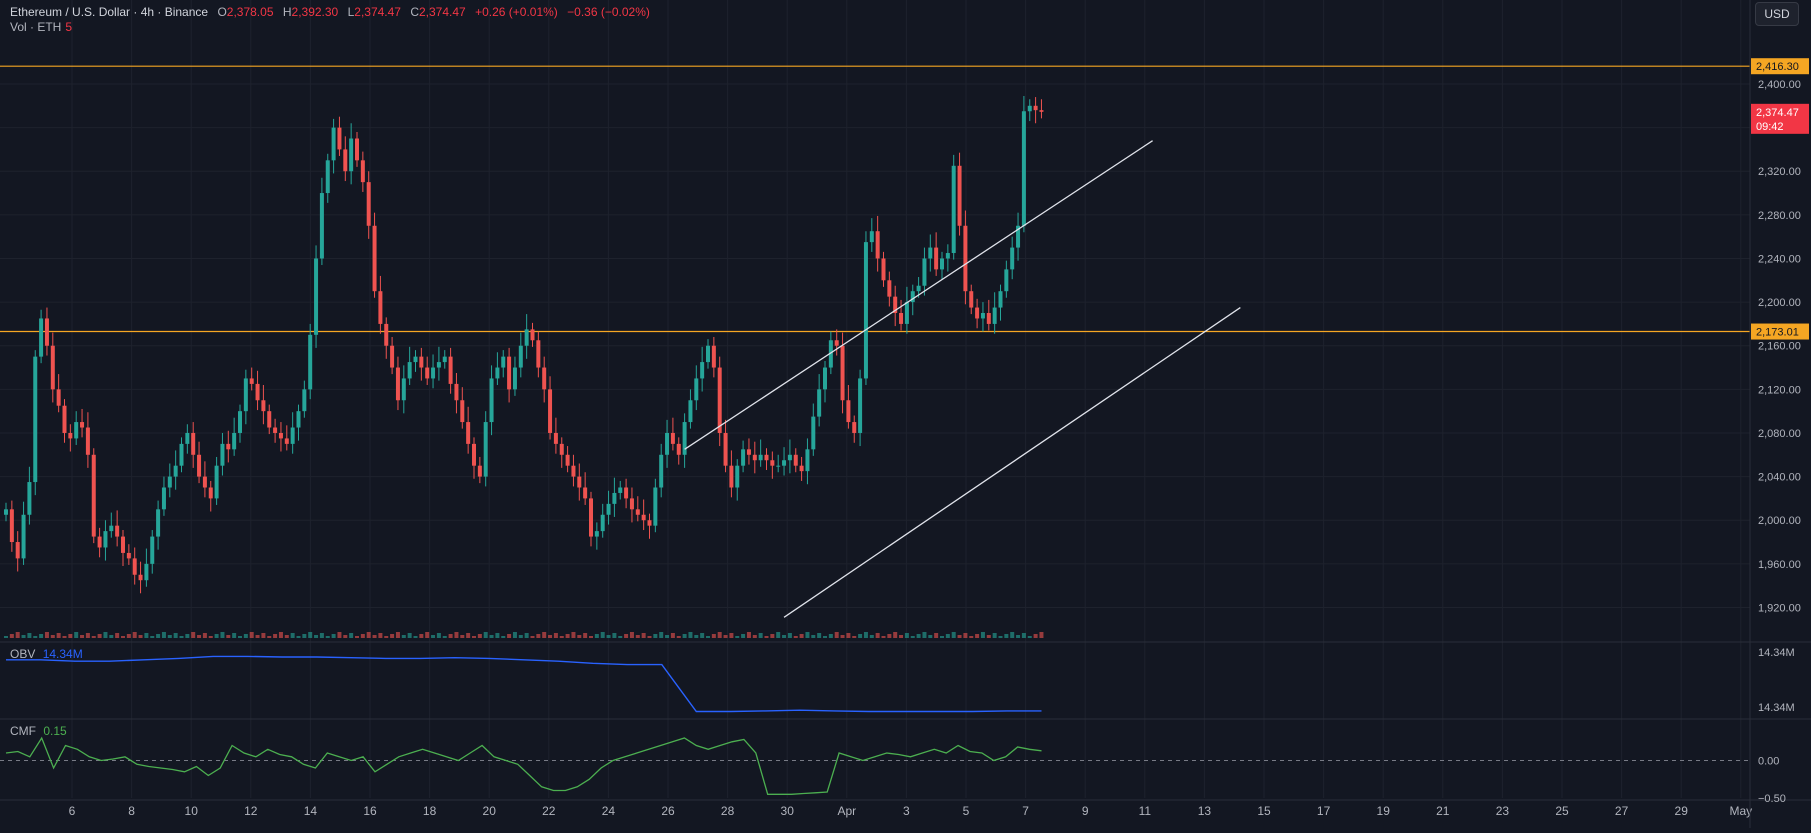 The image size is (1811, 833). Describe the element at coordinates (1145, 811) in the screenshot. I see `x-tick-label: 11` at that location.